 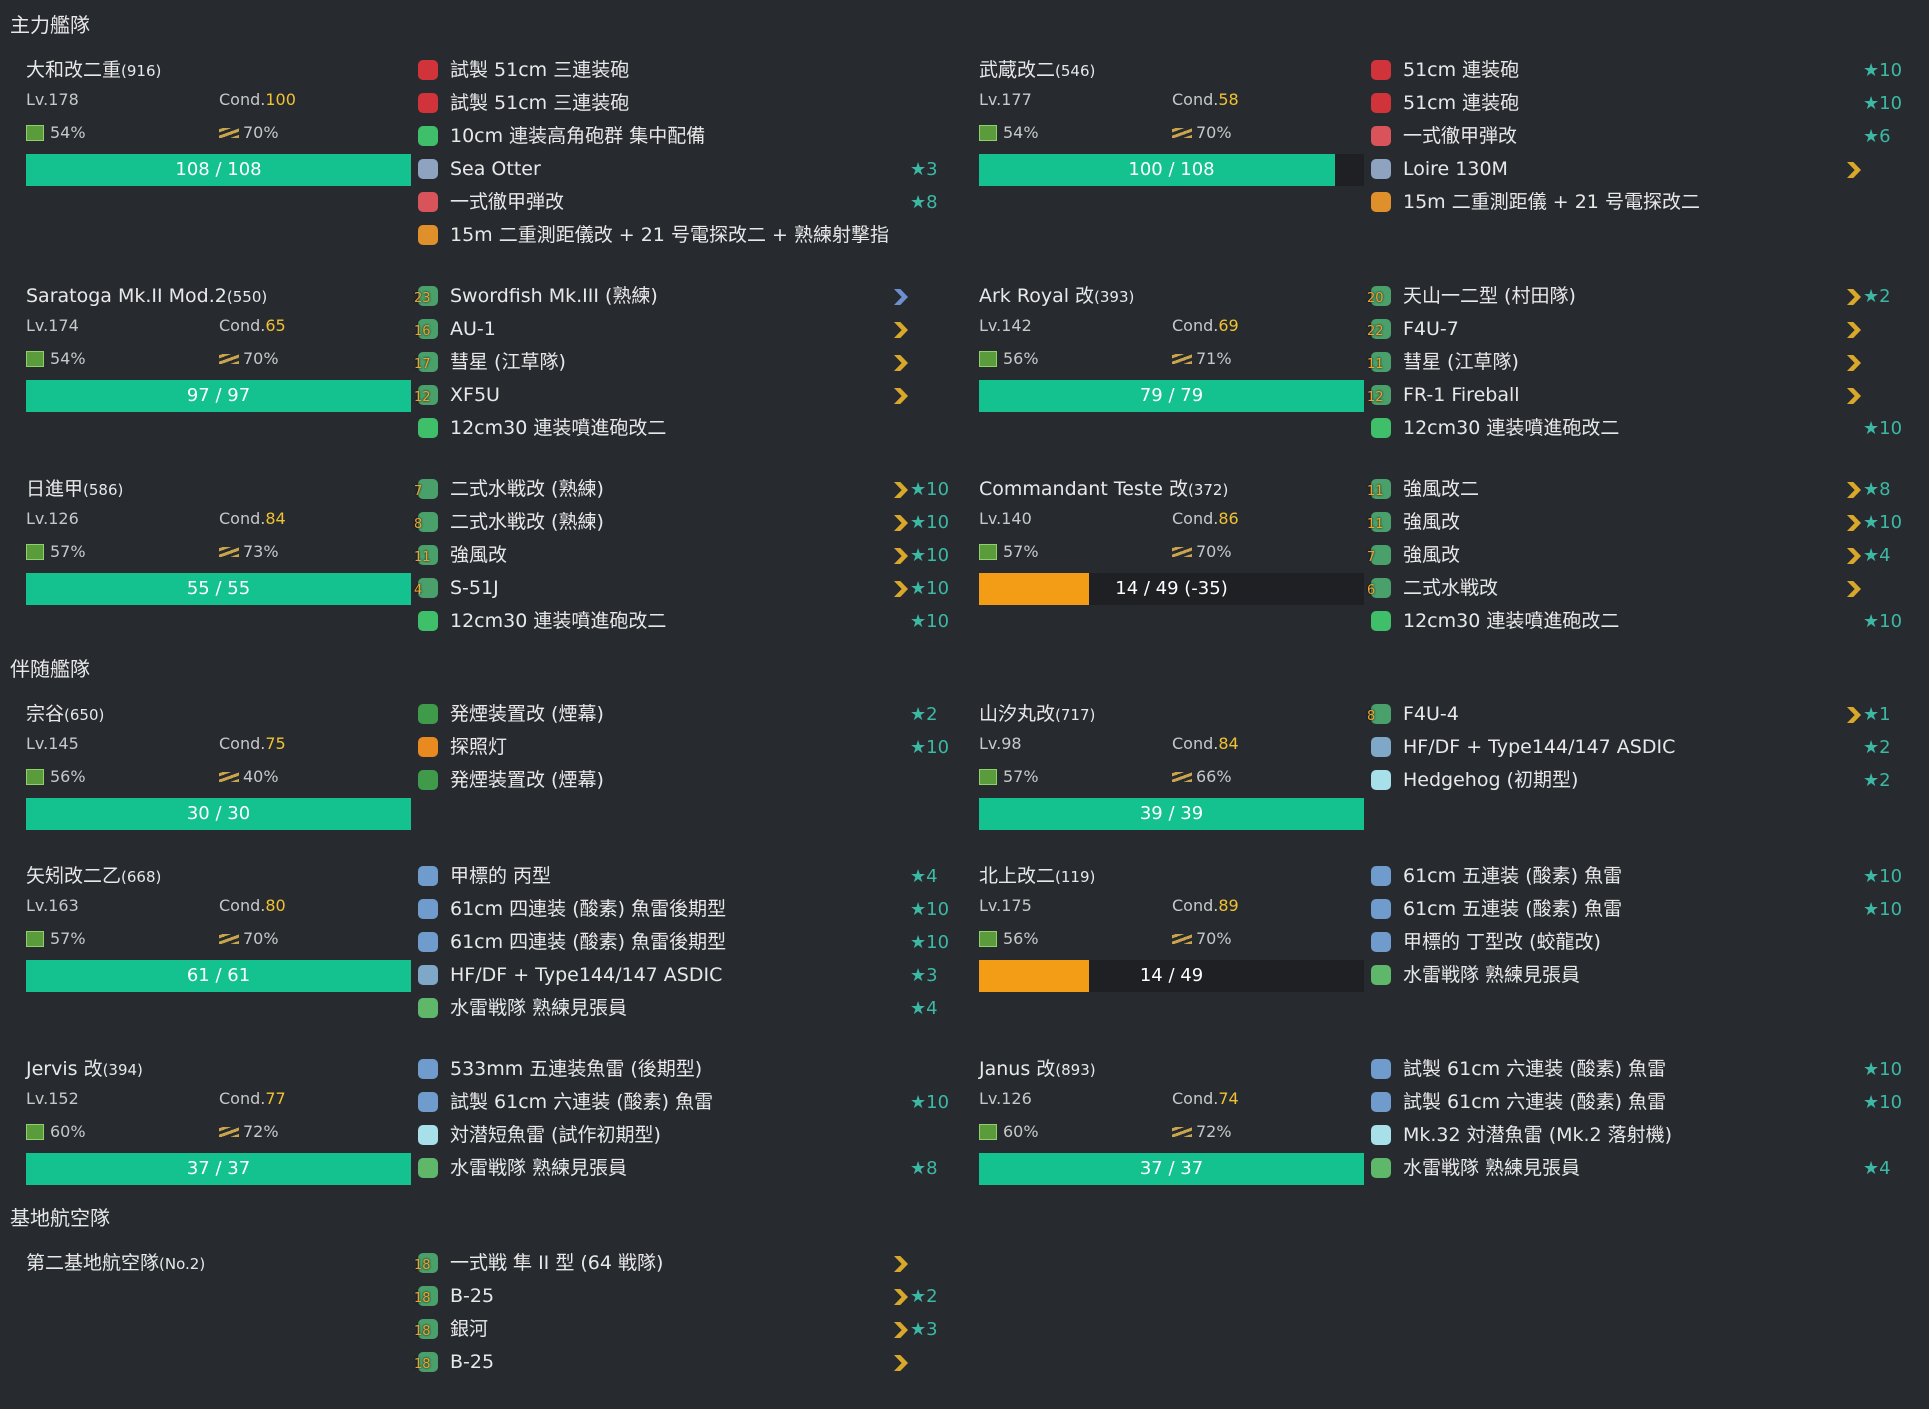 What do you see at coordinates (1202, 1132) in the screenshot?
I see `ammo: 72%` at bounding box center [1202, 1132].